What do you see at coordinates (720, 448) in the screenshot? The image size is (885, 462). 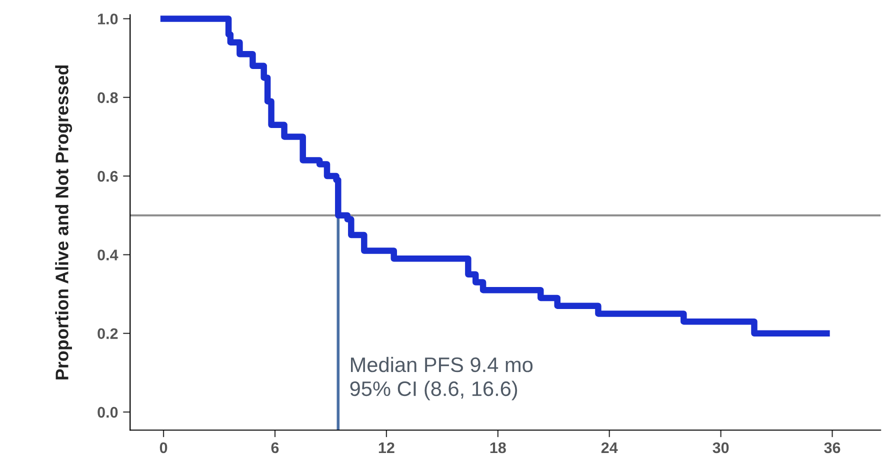 I see `x-tick-label: 30` at bounding box center [720, 448].